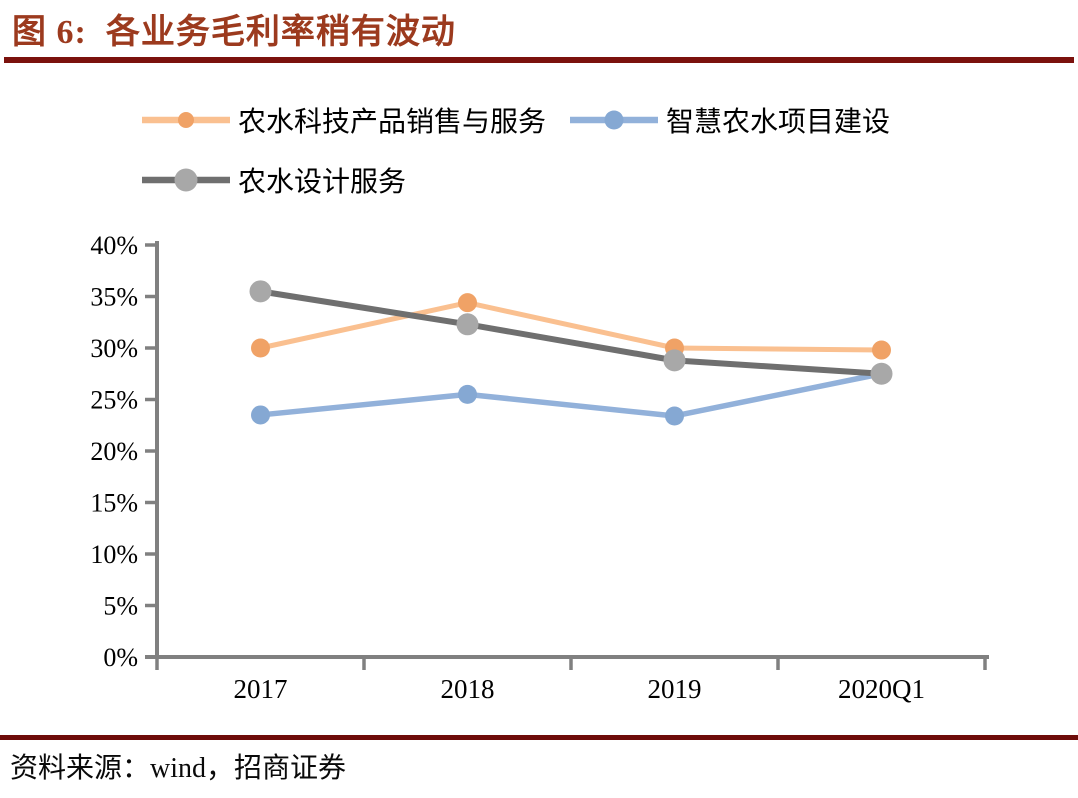  I want to click on y-axis-tick-label: 25%, so click(114, 400).